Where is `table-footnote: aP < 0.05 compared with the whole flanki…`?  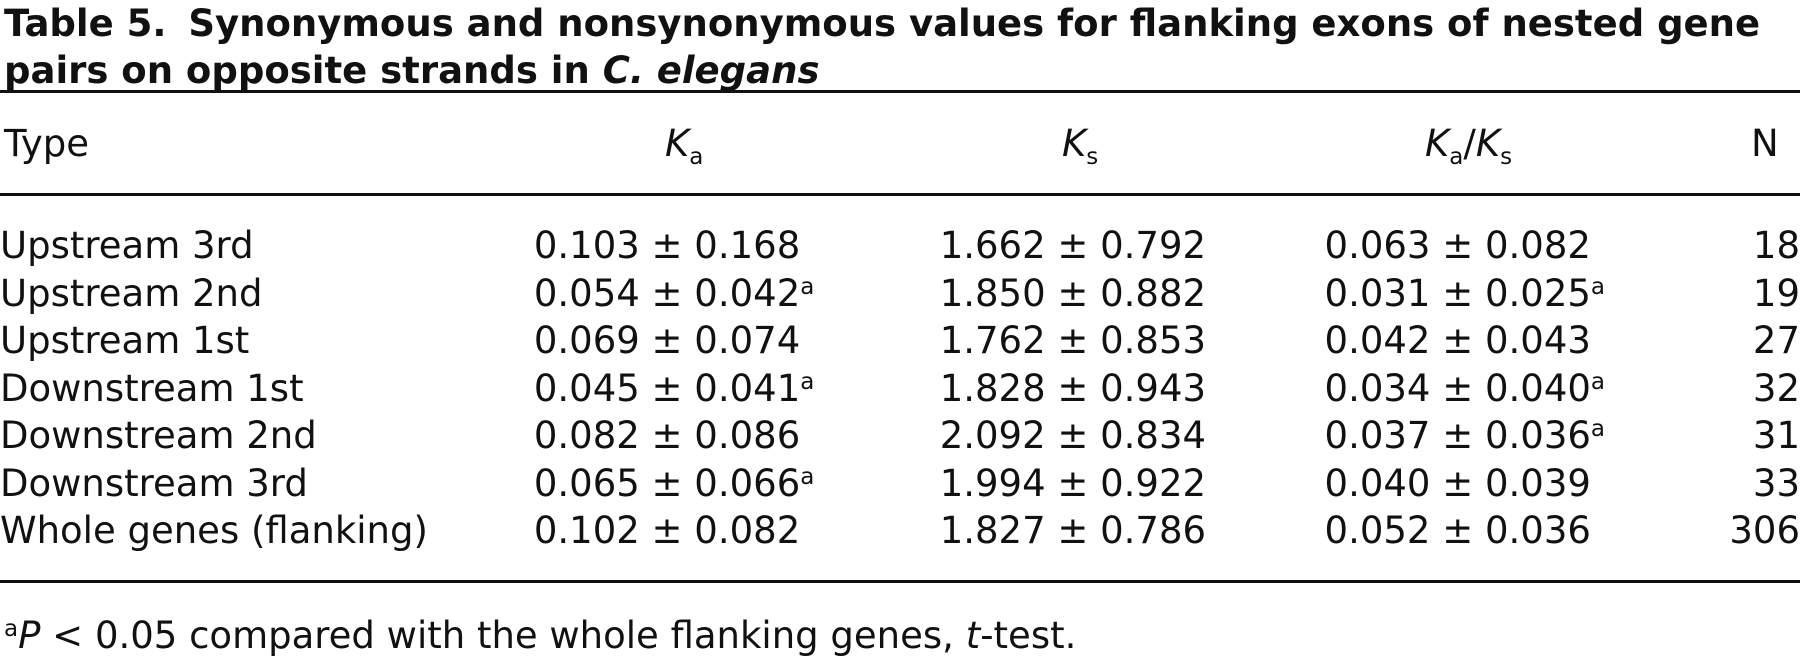
table-footnote: aP < 0.05 compared with the whole flanki… is located at coordinates (540, 636).